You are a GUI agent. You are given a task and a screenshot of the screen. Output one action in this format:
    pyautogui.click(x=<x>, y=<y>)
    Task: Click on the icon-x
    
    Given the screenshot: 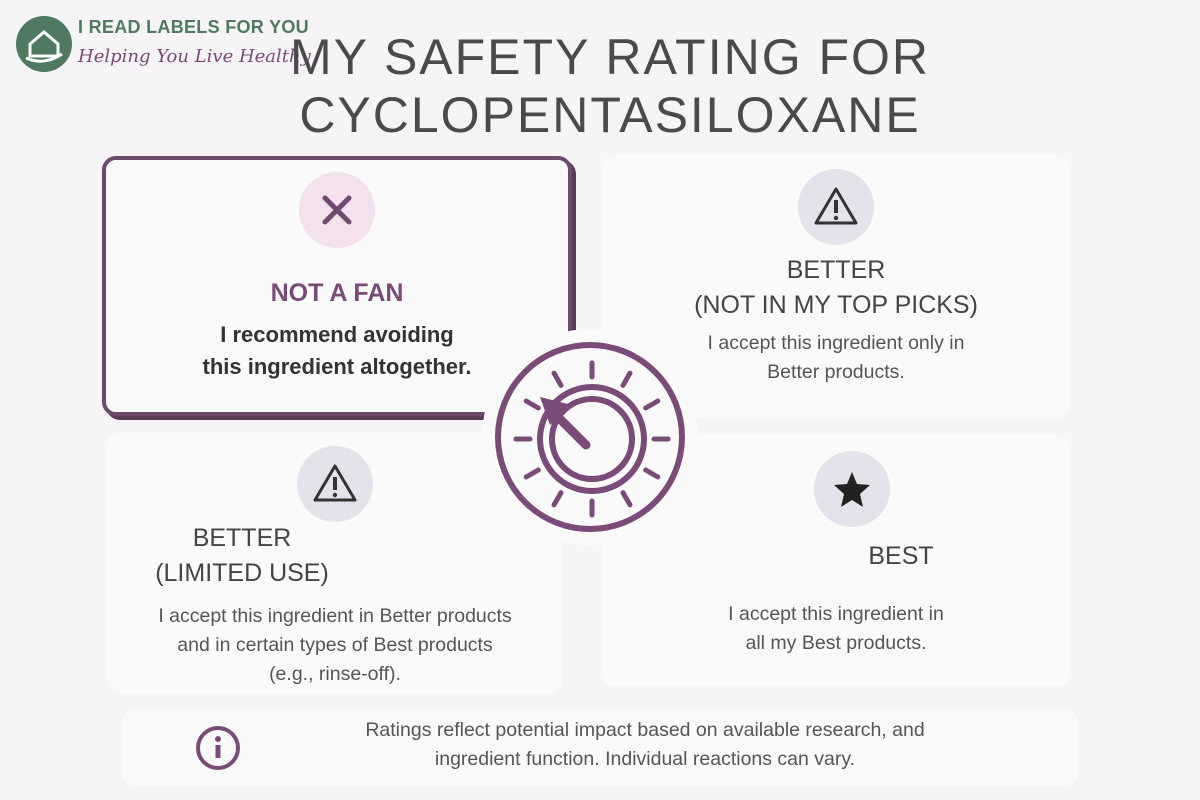 What is the action you would take?
    pyautogui.click(x=337, y=210)
    